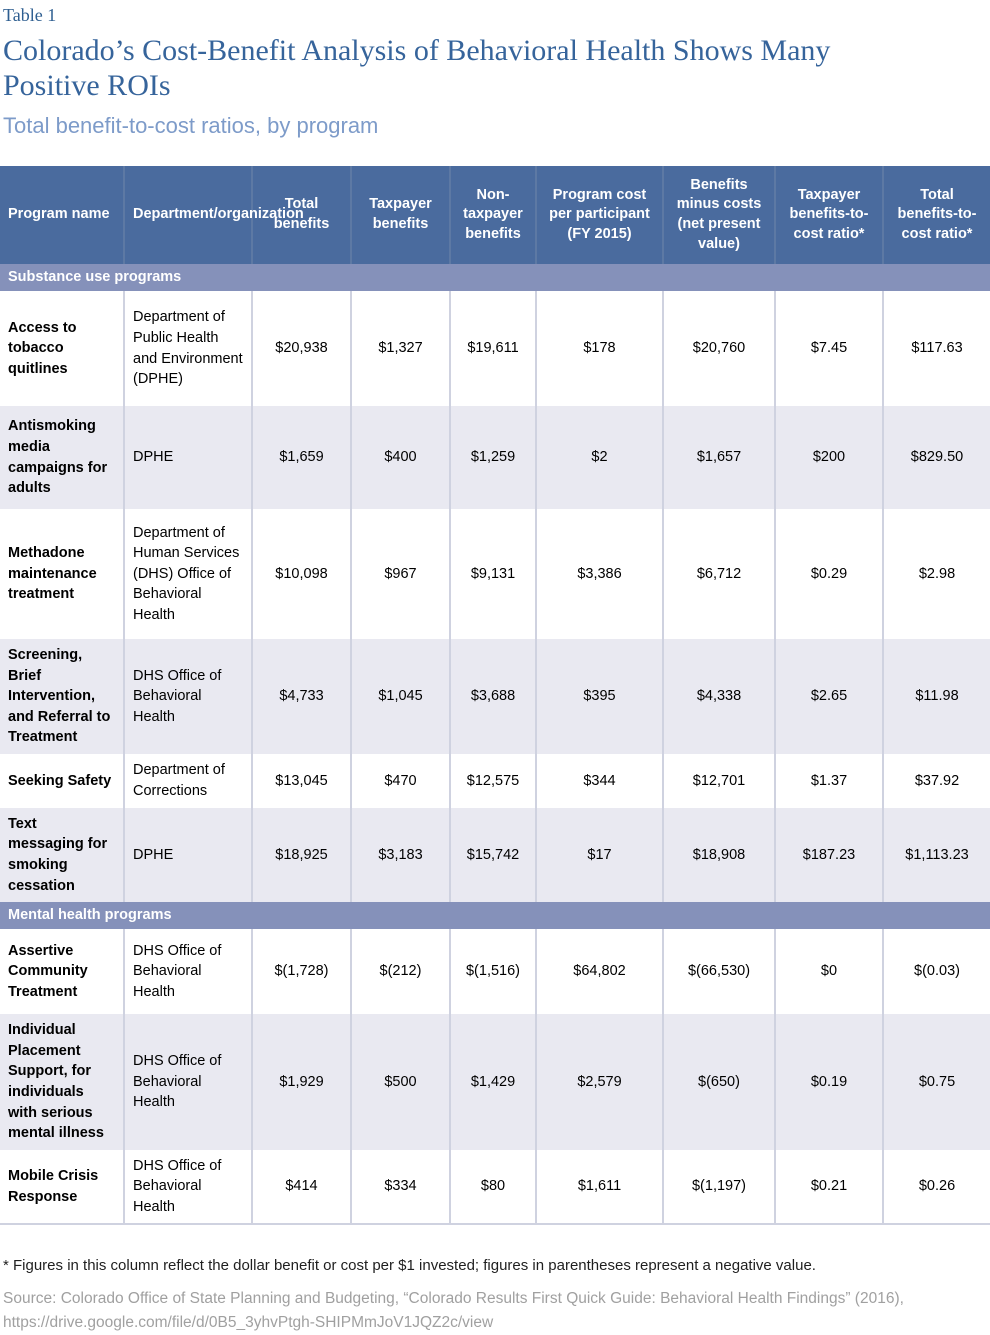  What do you see at coordinates (719, 1187) in the screenshot?
I see `value-cell: $(1,197)` at bounding box center [719, 1187].